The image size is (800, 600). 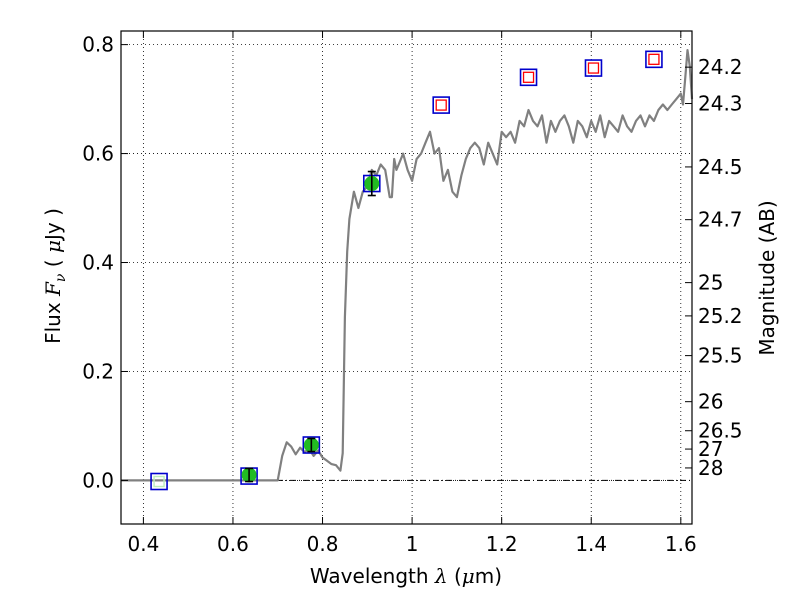 I want to click on x-tick-label: 0.4, so click(x=143, y=544).